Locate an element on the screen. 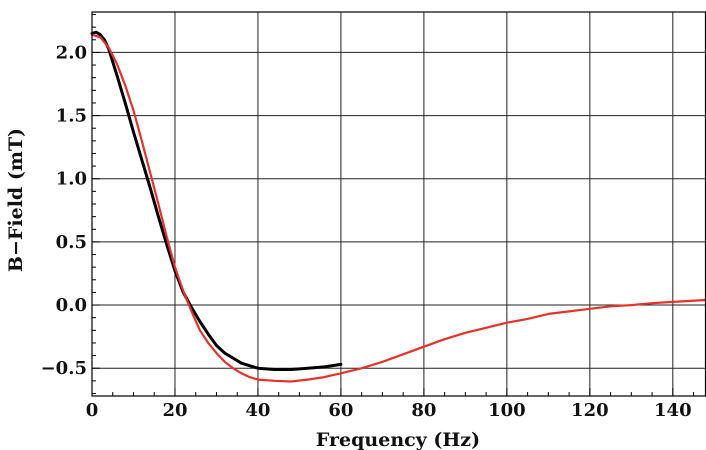 Image resolution: width=706 pixels, height=450 pixels. x-tick-label: 120 is located at coordinates (590, 410).